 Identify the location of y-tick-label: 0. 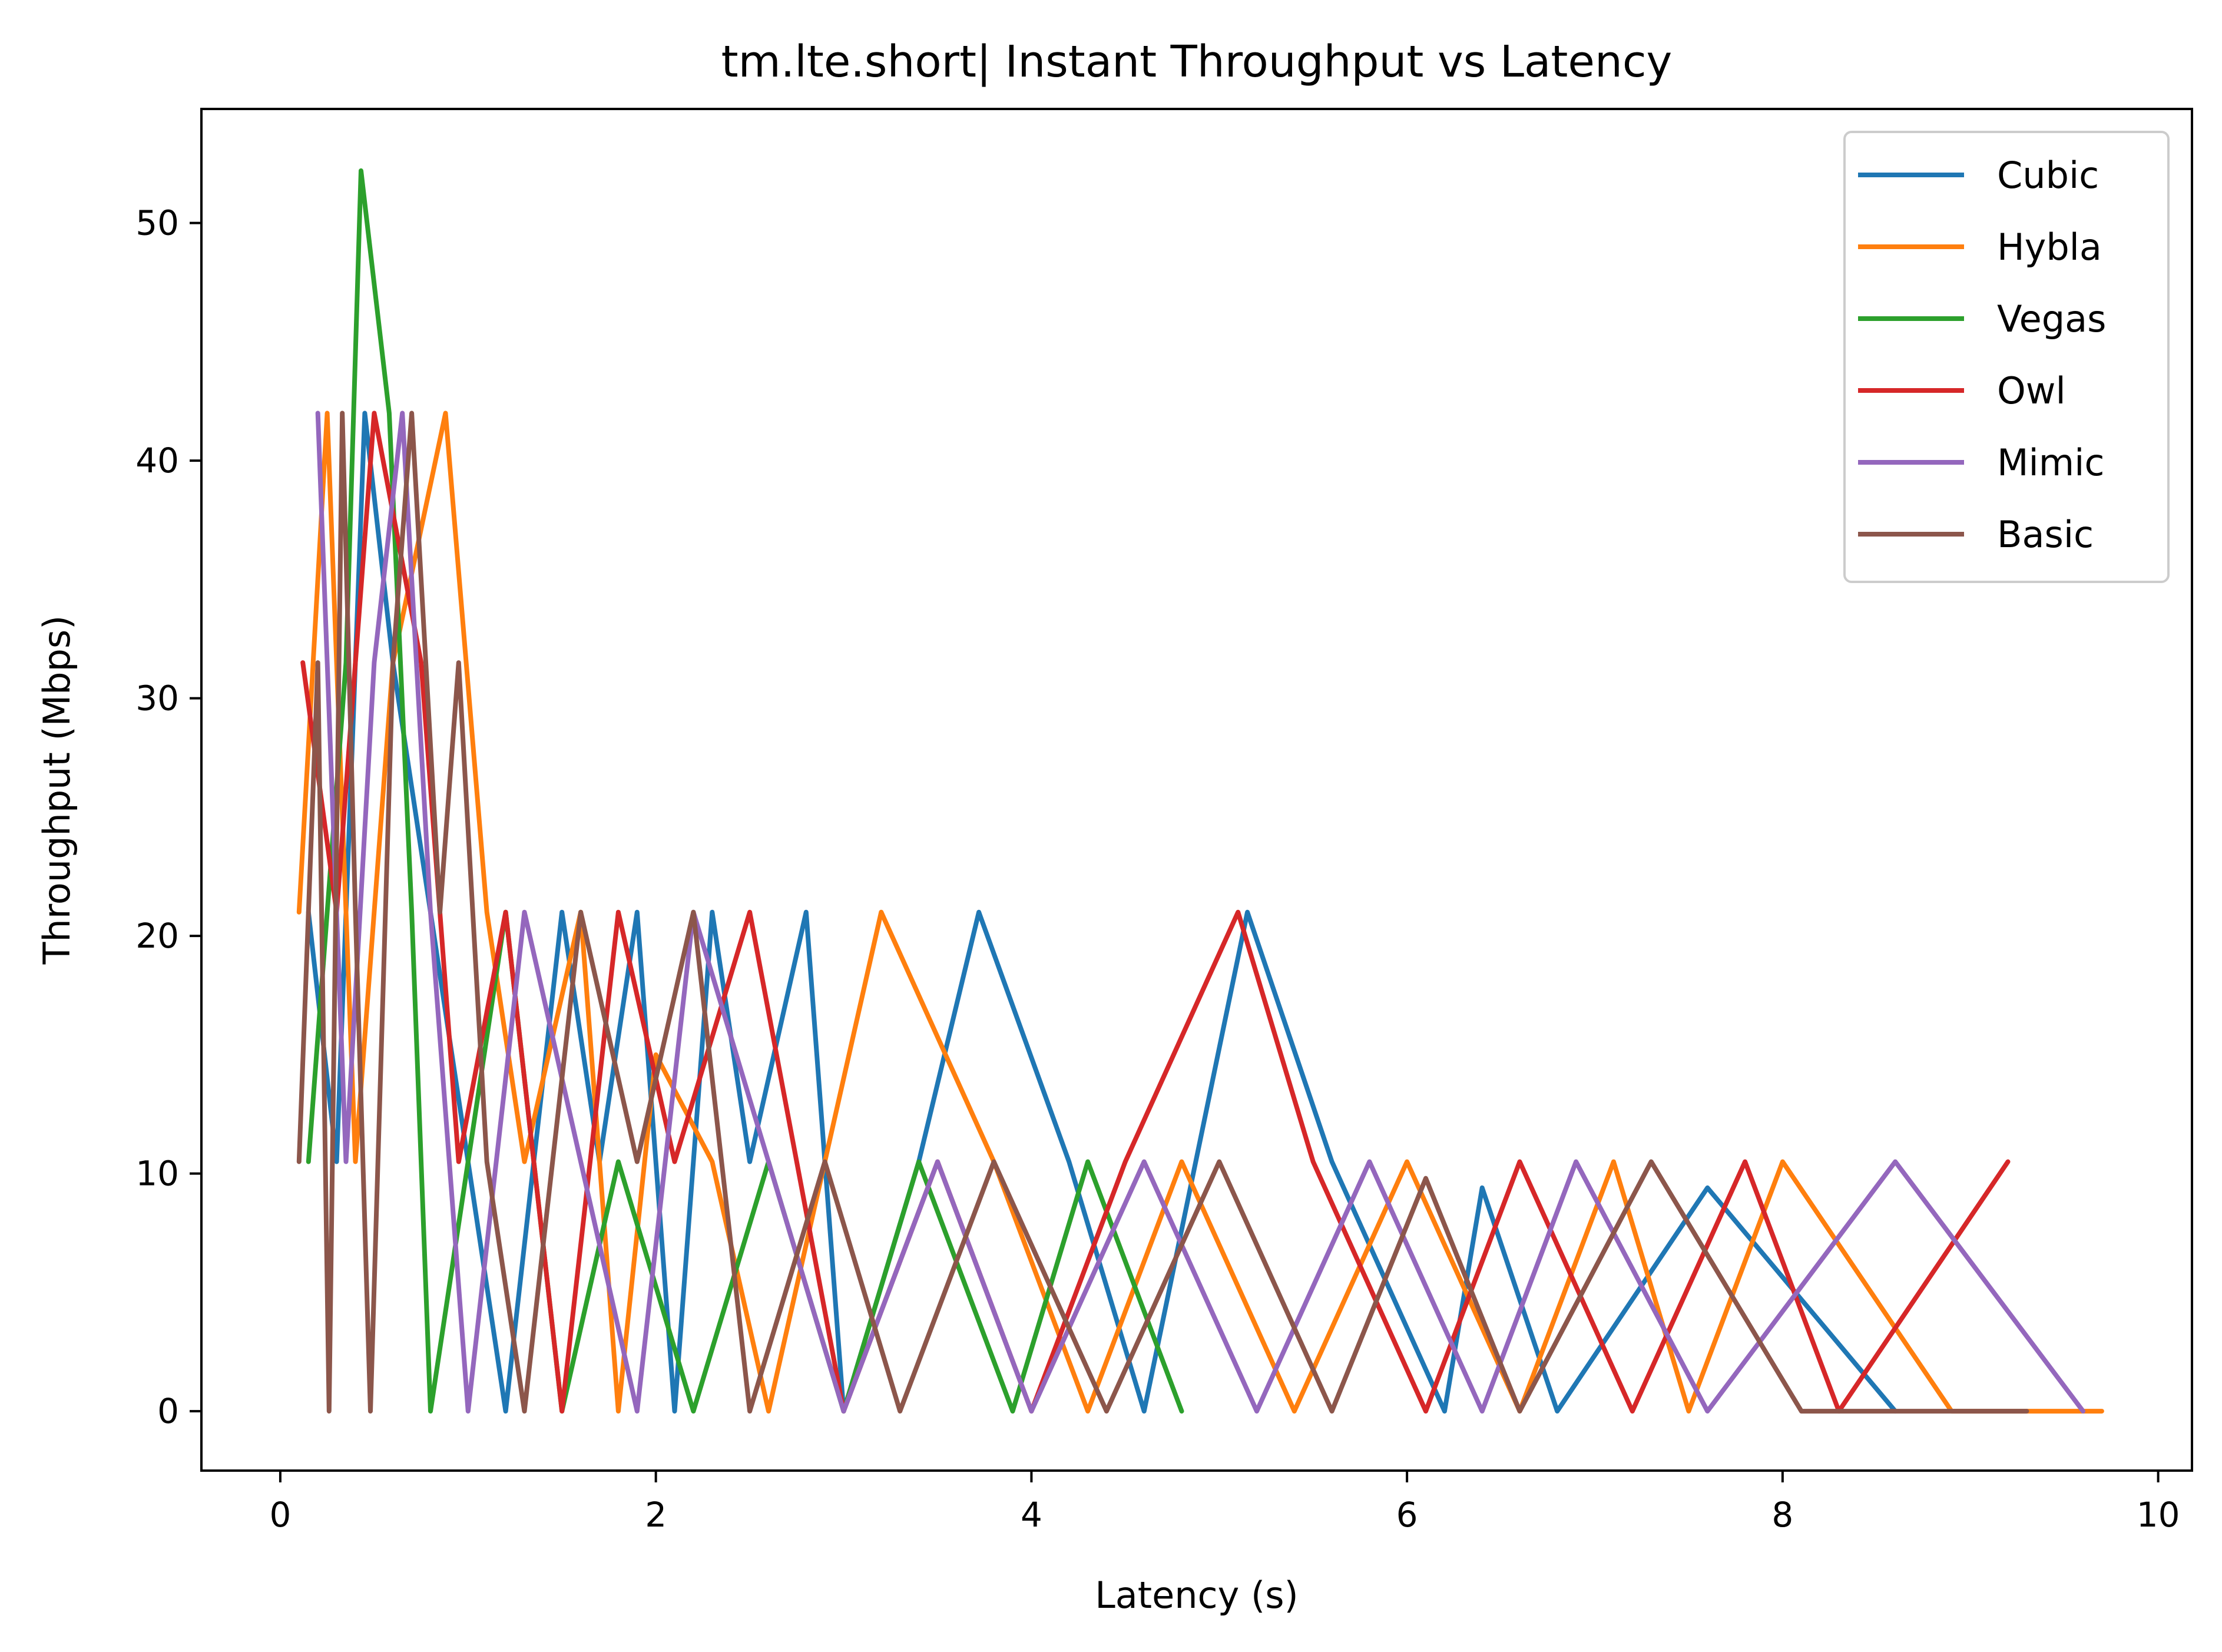
(168, 1411).